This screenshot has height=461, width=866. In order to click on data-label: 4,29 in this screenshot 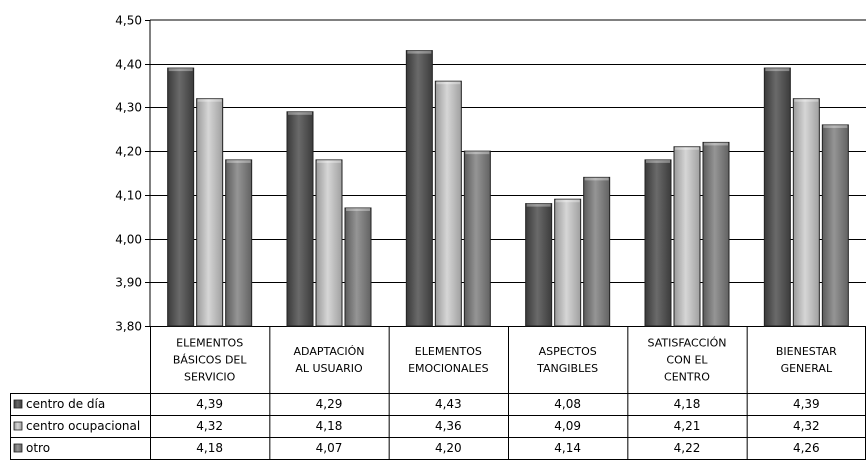, I will do `click(329, 404)`.